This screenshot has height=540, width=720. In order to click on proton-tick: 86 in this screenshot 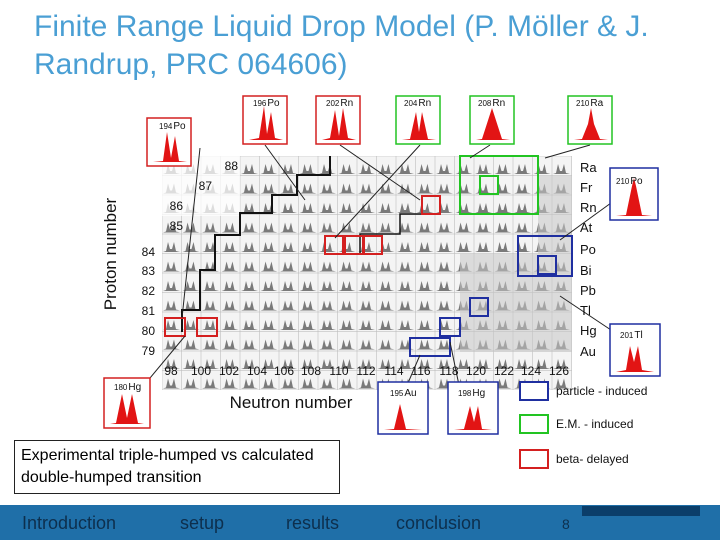, I will do `click(177, 206)`.